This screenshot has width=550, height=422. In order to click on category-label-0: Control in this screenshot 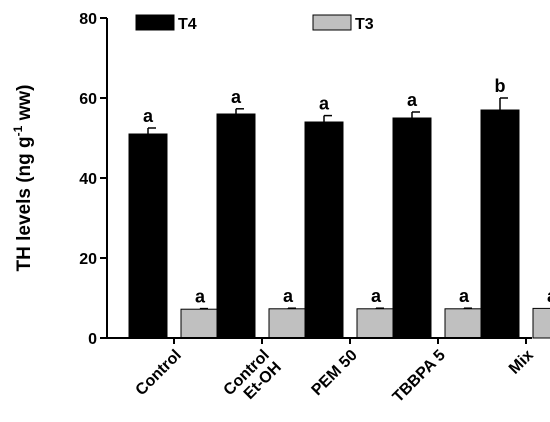, I will do `click(159, 373)`.